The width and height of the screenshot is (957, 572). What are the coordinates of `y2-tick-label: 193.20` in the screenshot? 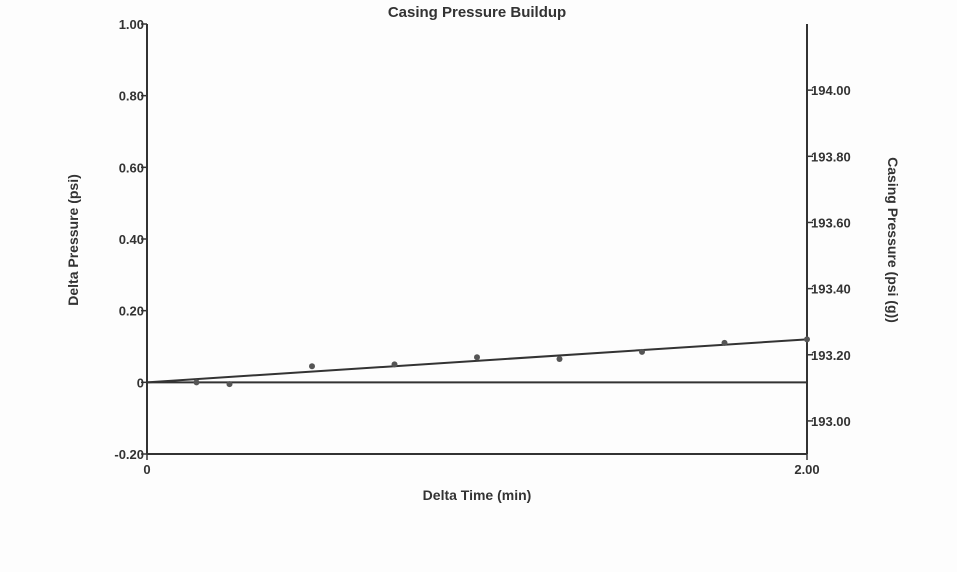 It's located at (831, 355).